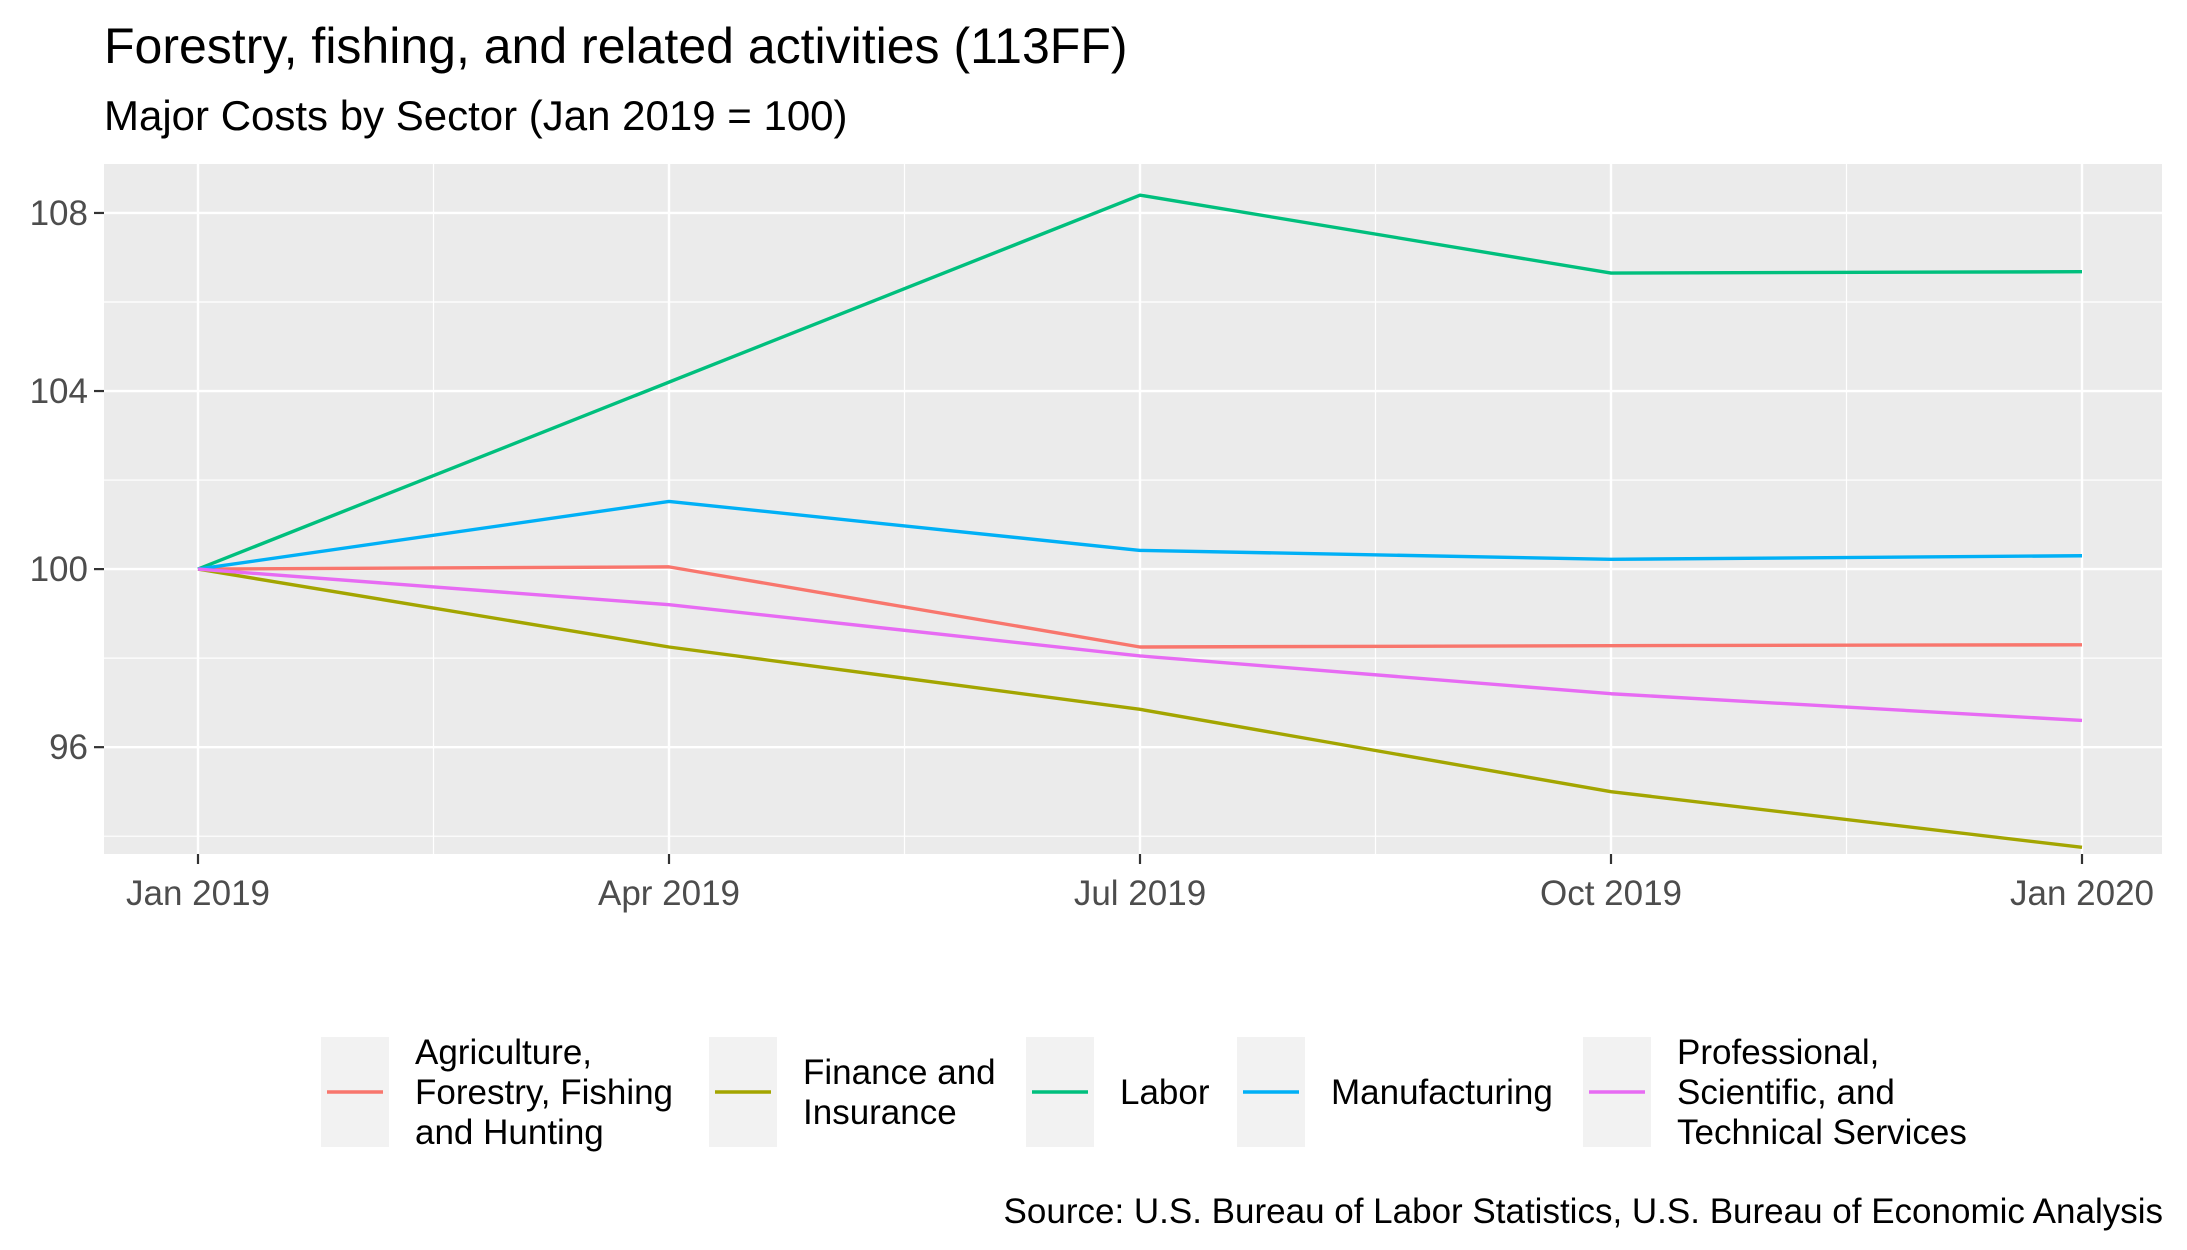 The image size is (2187, 1250). What do you see at coordinates (198, 893) in the screenshot?
I see `x-tick-label: Jan 2019` at bounding box center [198, 893].